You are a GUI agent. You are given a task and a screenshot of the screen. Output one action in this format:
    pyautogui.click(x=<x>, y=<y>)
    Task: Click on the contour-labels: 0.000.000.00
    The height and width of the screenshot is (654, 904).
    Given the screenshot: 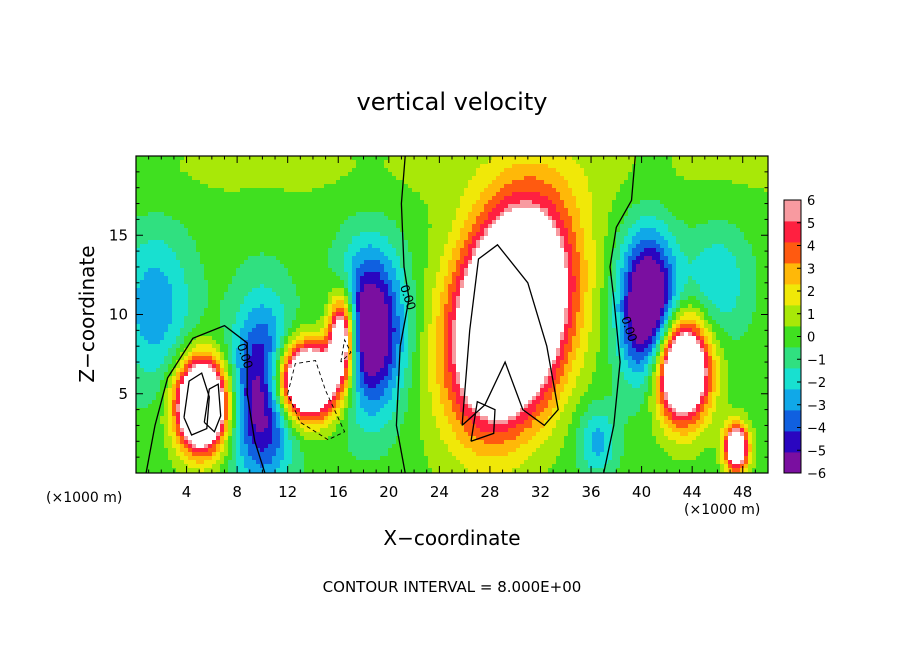 What is the action you would take?
    pyautogui.click(x=437, y=326)
    